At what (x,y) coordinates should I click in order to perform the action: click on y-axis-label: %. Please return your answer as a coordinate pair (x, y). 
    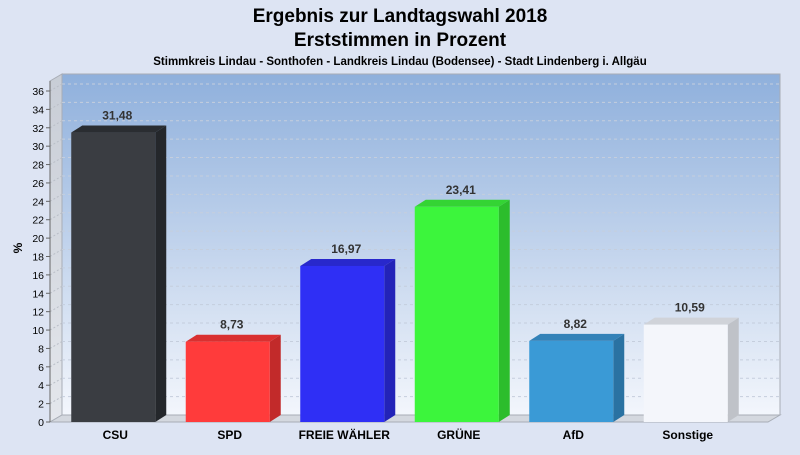
    Looking at the image, I should click on (18, 247).